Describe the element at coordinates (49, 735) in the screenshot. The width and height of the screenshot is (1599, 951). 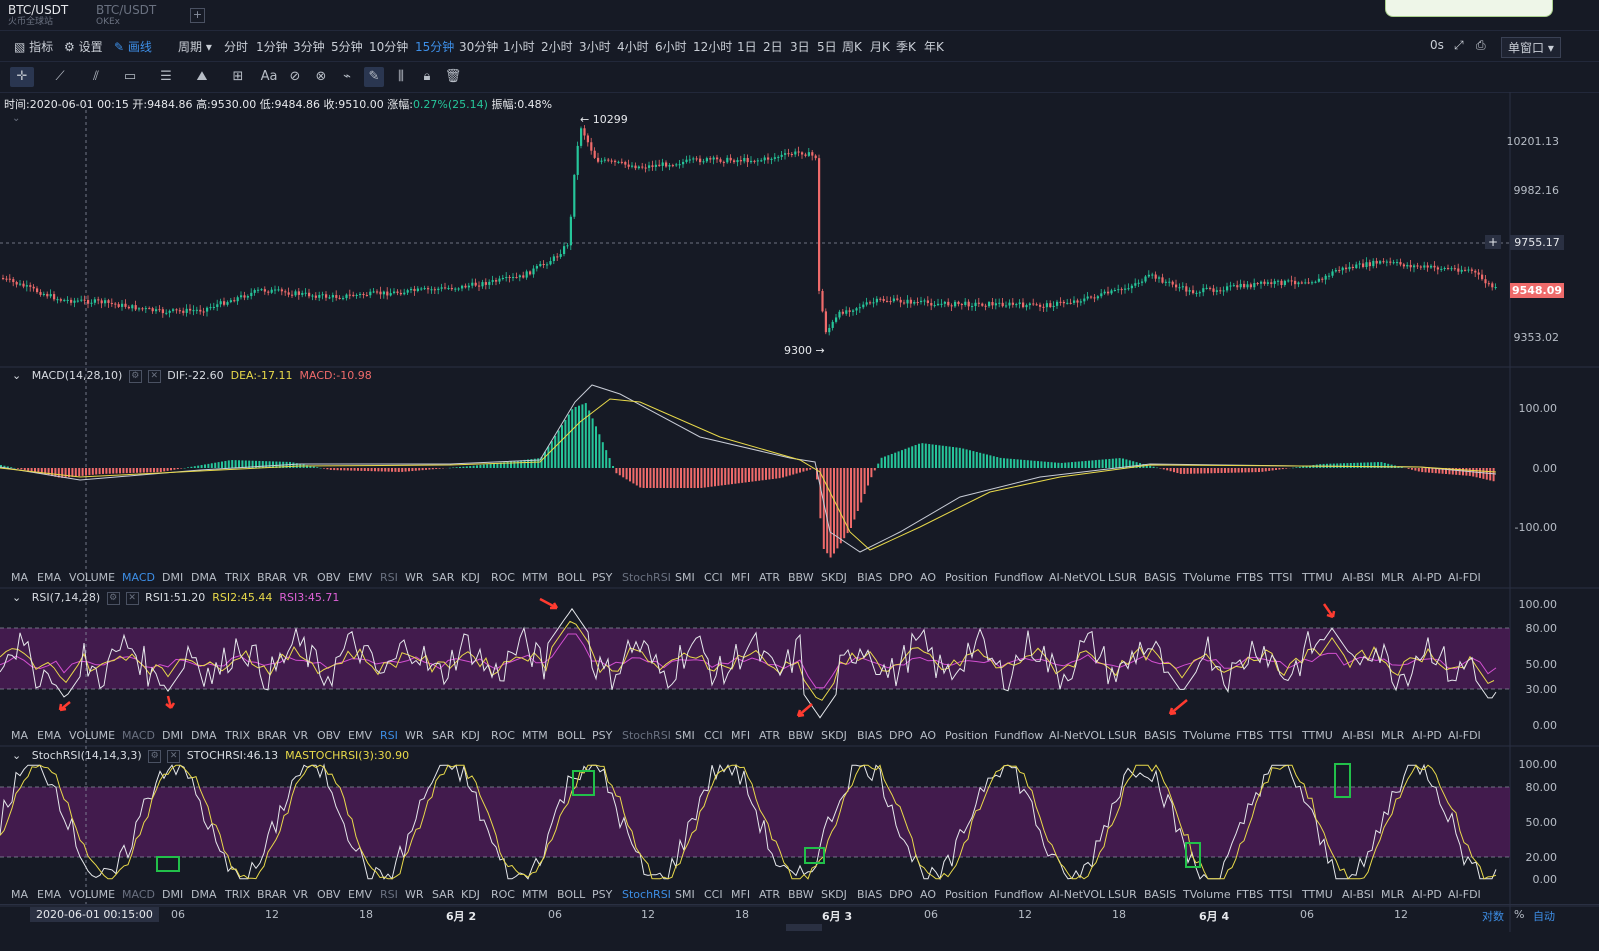
I see `indicator-item: EMA` at that location.